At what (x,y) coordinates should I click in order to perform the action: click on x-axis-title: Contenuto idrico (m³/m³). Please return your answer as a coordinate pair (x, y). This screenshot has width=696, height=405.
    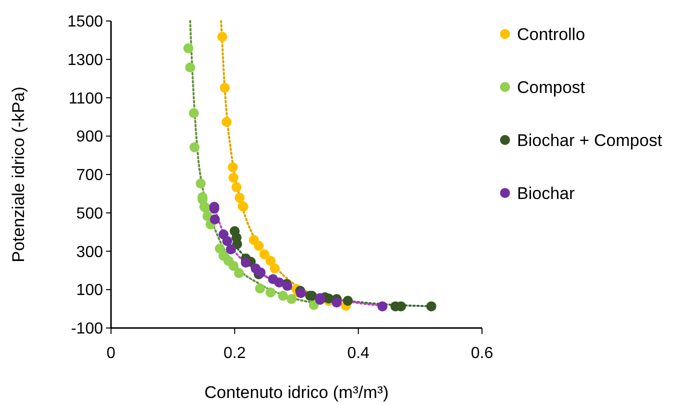
    Looking at the image, I should click on (296, 392).